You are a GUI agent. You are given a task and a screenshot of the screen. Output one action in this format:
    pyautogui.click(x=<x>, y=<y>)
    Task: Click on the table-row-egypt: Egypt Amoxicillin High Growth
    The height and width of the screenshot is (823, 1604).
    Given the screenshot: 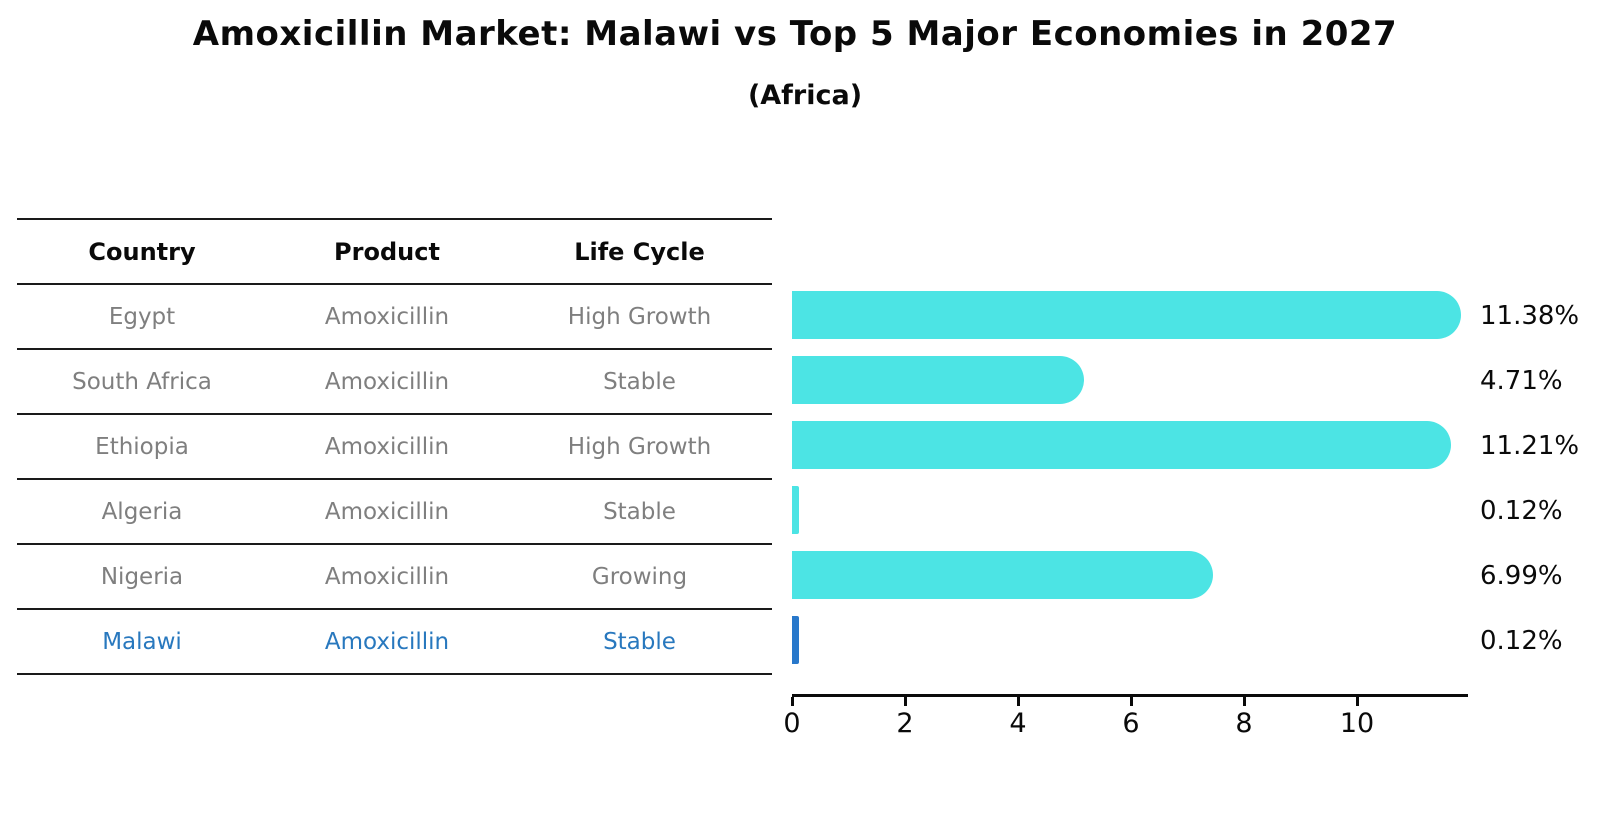 What is the action you would take?
    pyautogui.click(x=394, y=315)
    